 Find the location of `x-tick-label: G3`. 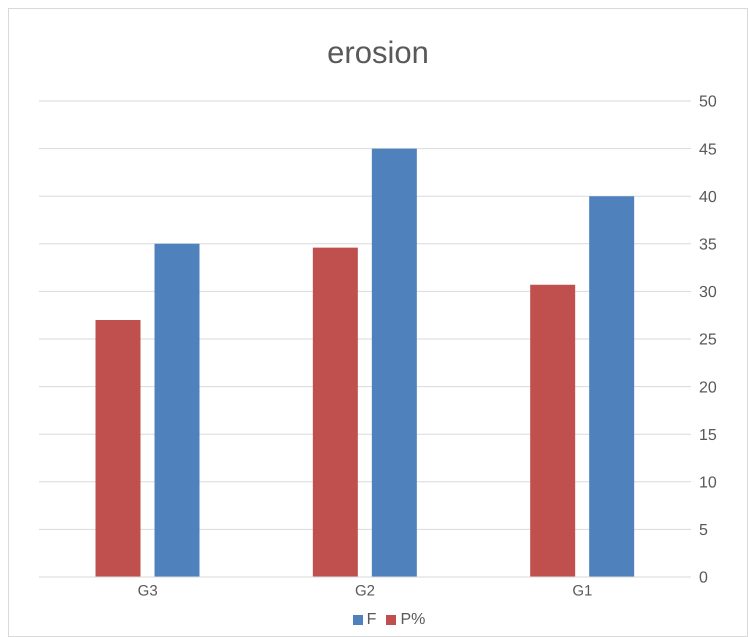

x-tick-label: G3 is located at coordinates (148, 591).